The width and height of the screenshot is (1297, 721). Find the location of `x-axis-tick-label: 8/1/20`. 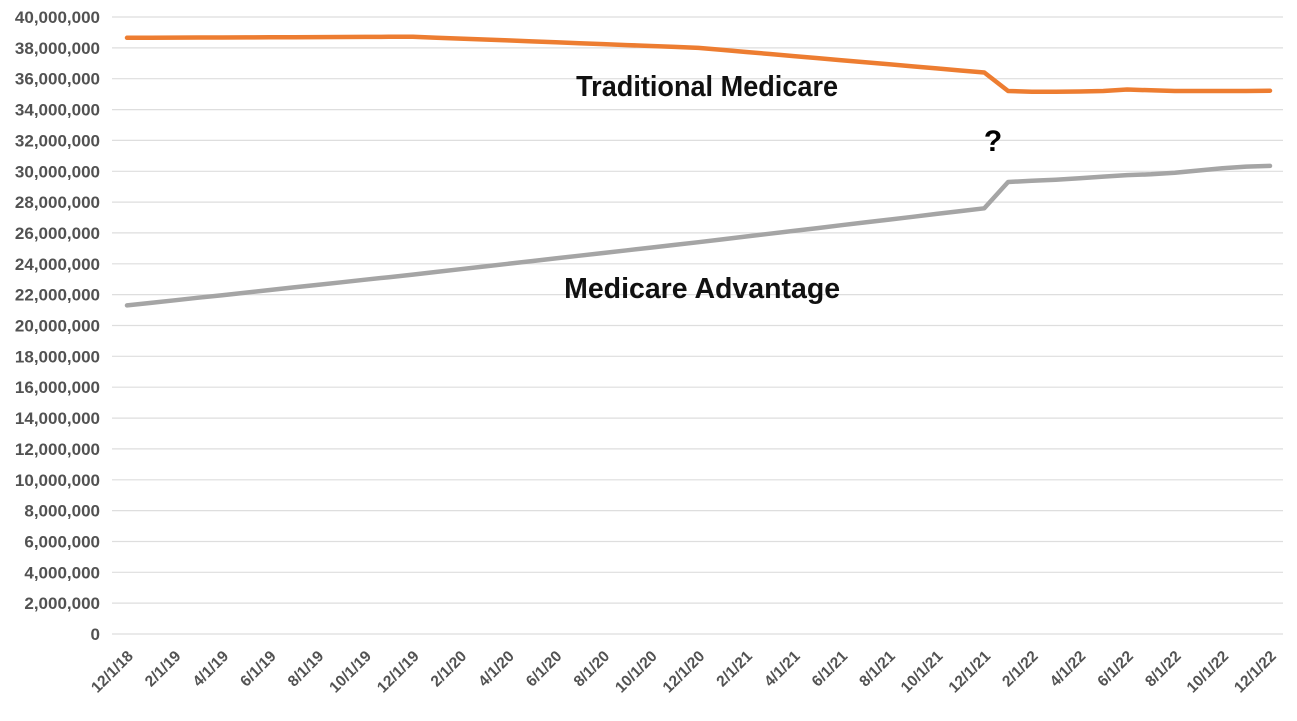

x-axis-tick-label: 8/1/20 is located at coordinates (592, 669).